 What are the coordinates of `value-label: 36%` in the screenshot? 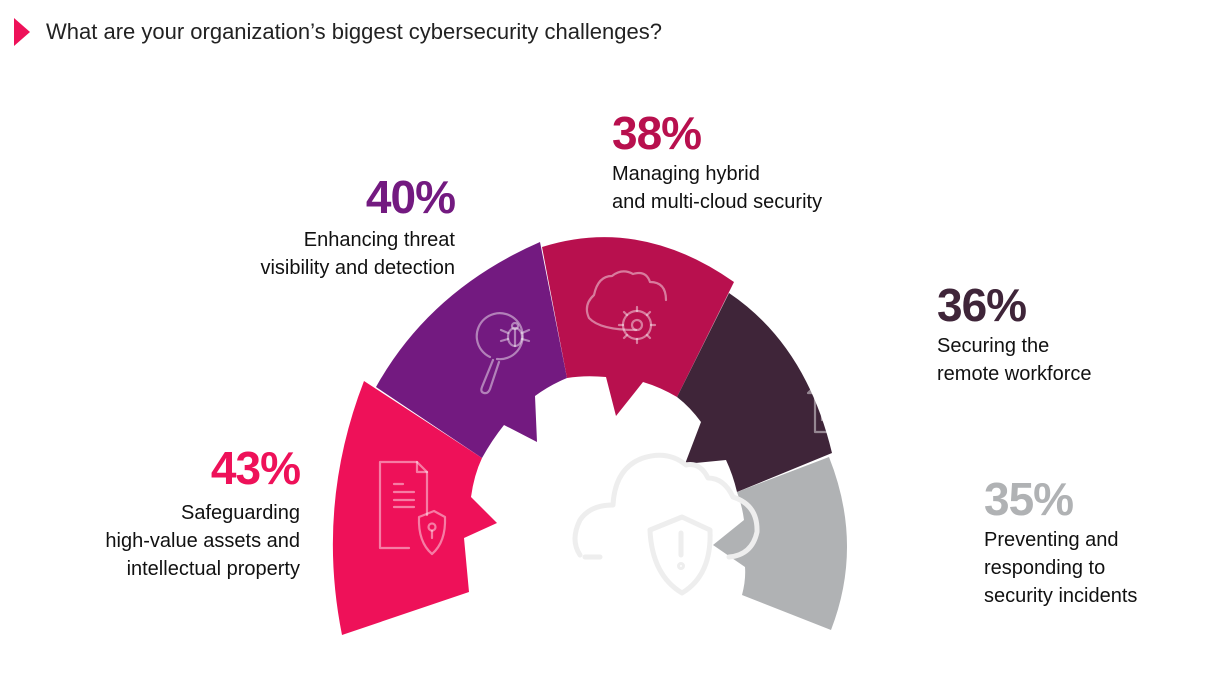 It's located at (982, 305).